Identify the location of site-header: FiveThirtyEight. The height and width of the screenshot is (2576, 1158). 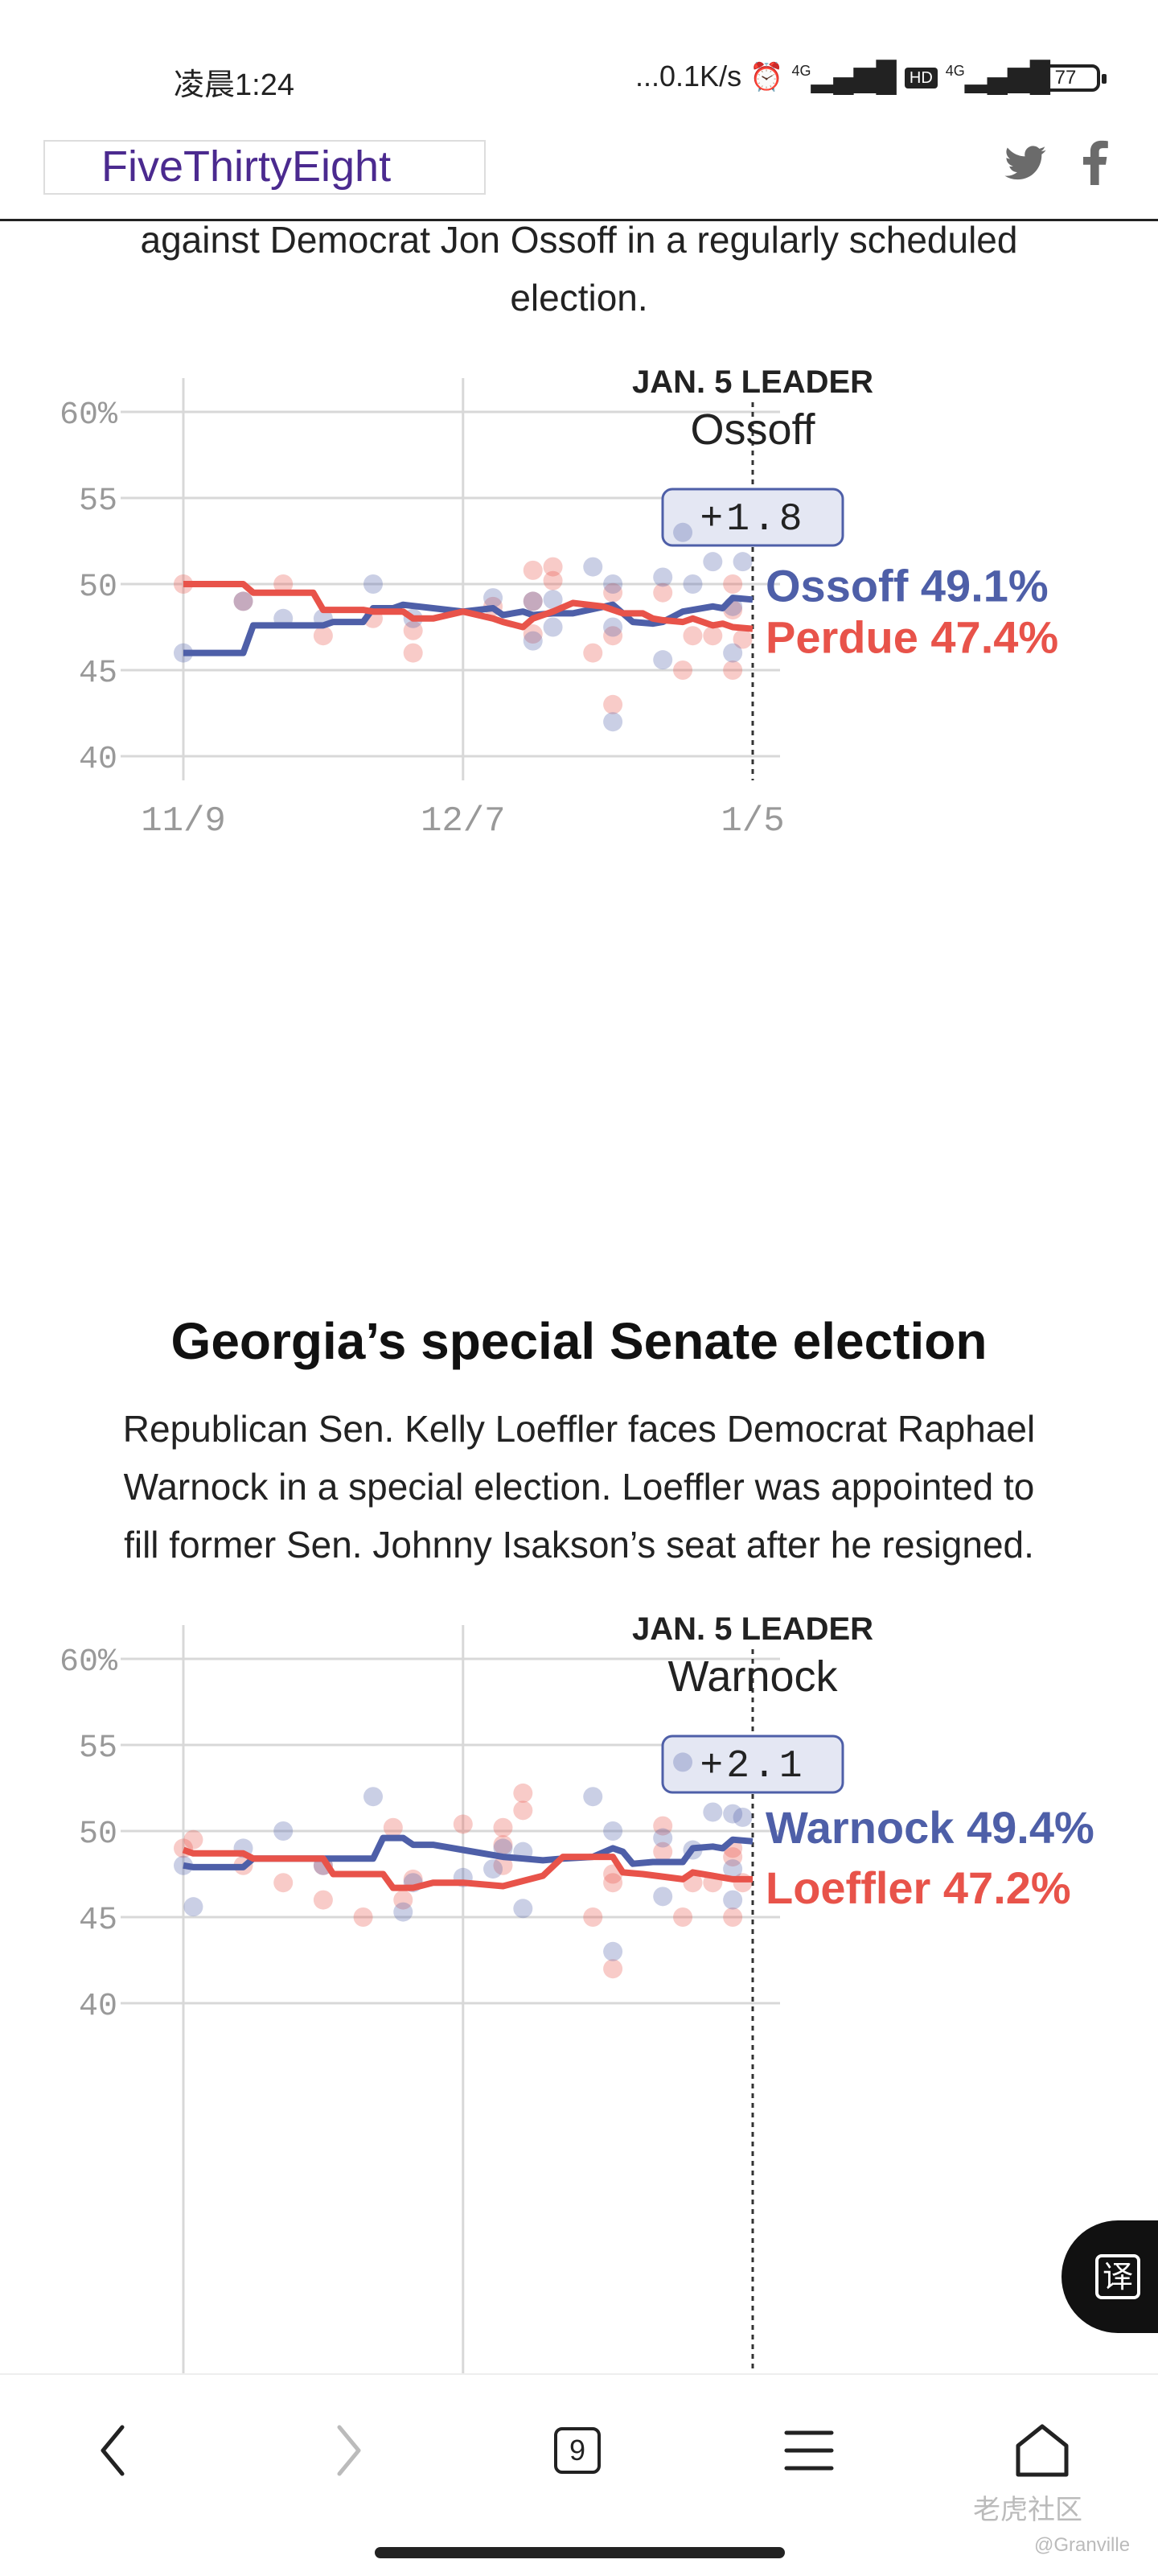
(579, 179).